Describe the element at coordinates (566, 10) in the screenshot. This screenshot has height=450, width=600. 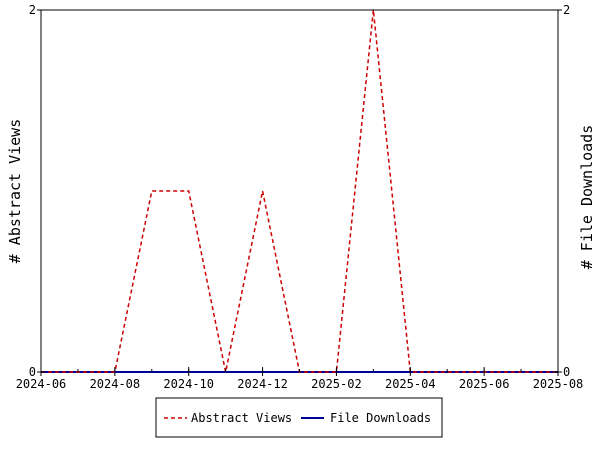
I see `y-right-tick-label: 2` at that location.